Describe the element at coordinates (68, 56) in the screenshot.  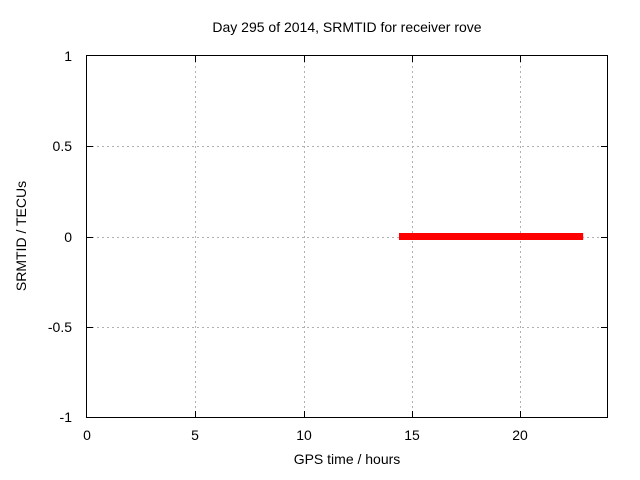
I see `y-tick-label-1: 1` at that location.